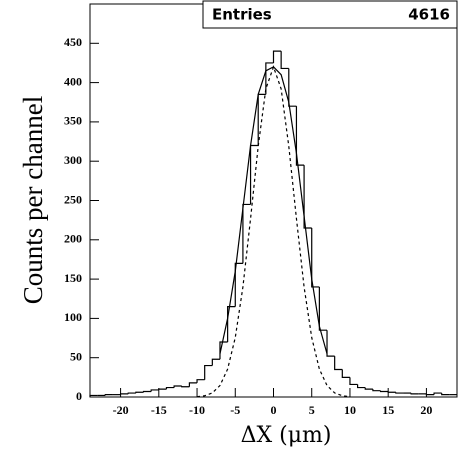 This screenshot has height=449, width=458. I want to click on x-tick-label: -5, so click(235, 410).